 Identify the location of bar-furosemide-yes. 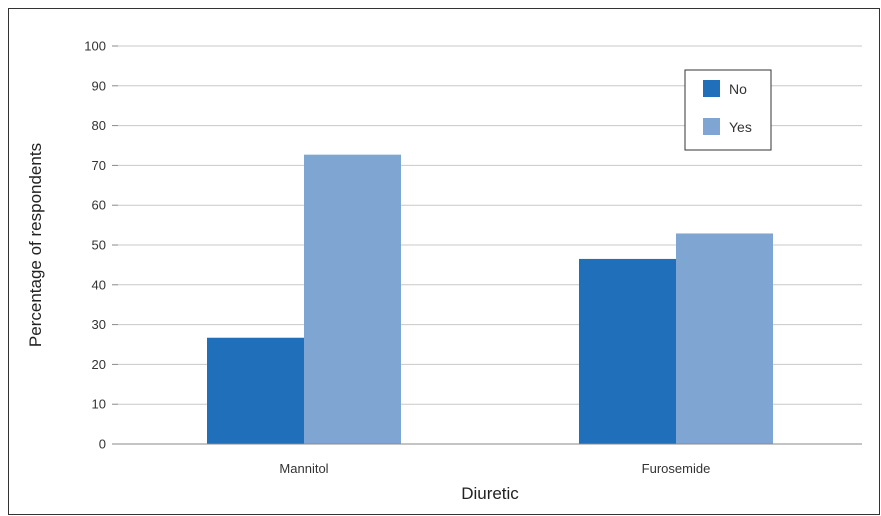
(724, 338).